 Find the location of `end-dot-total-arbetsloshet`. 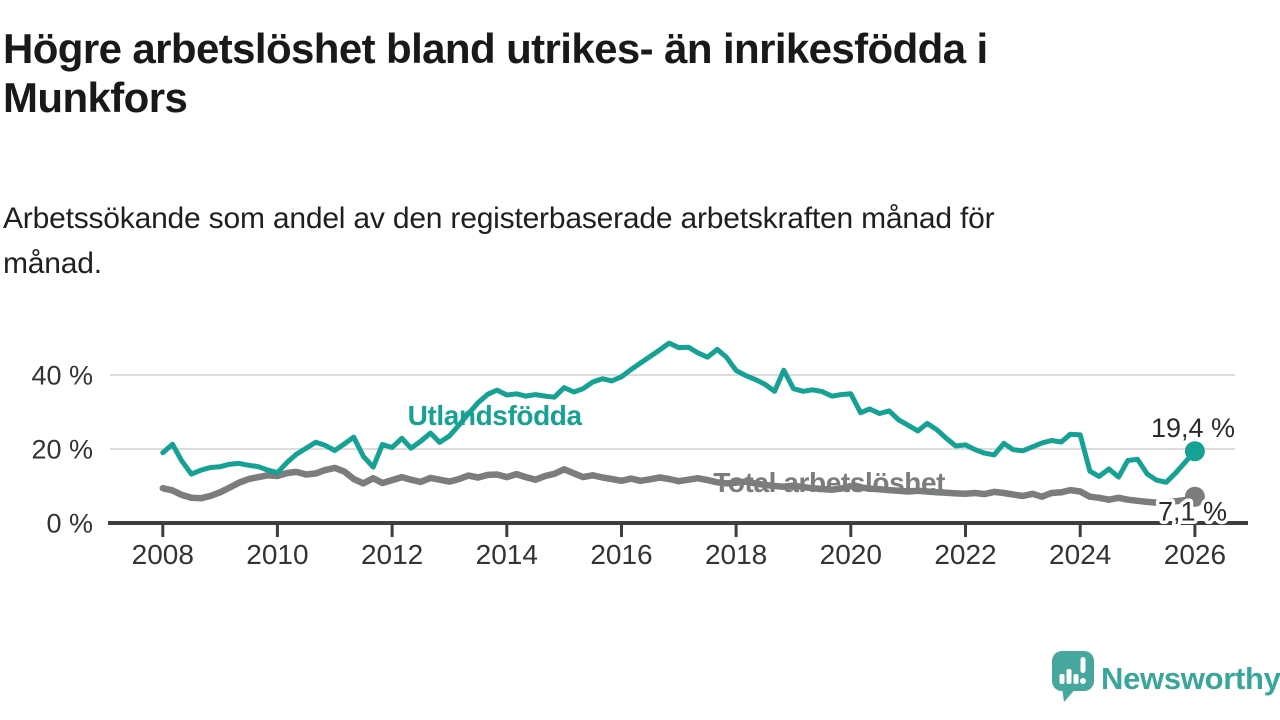

end-dot-total-arbetsloshet is located at coordinates (1194, 496).